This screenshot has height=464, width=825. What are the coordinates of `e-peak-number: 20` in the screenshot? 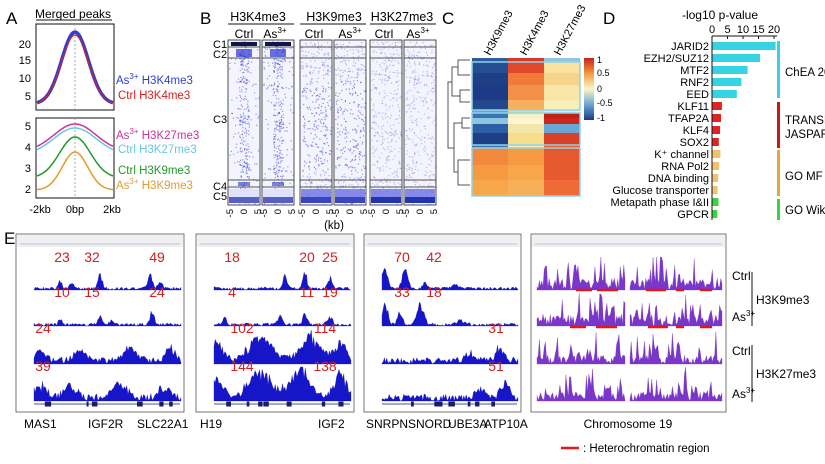 It's located at (307, 257).